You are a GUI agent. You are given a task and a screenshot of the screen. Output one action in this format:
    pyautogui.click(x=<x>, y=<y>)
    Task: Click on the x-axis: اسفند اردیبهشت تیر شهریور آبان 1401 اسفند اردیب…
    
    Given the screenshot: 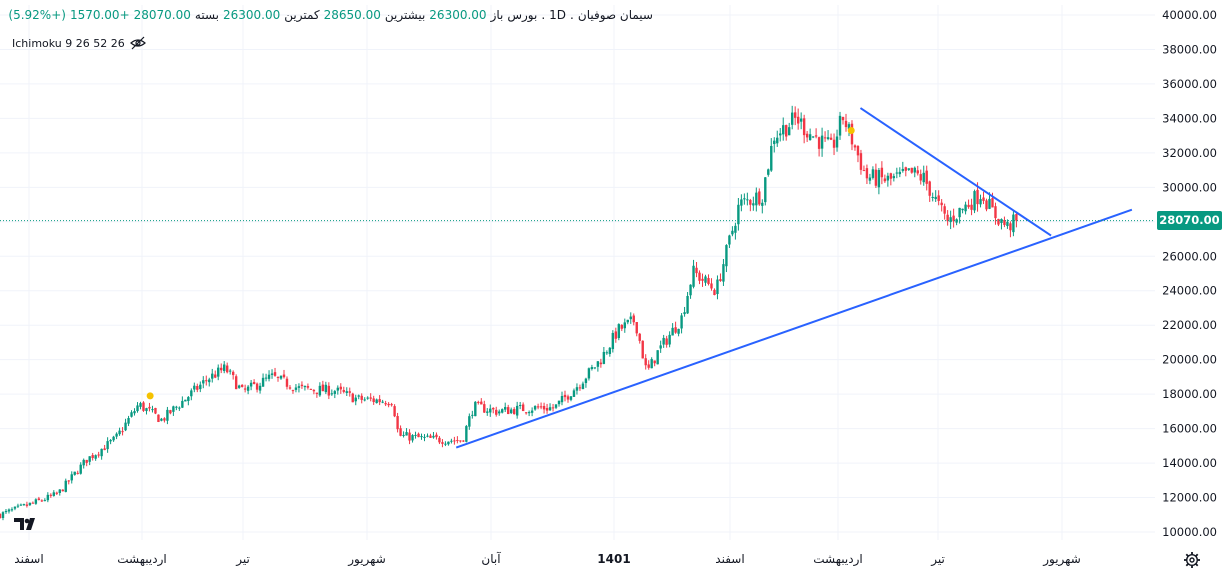 What is the action you would take?
    pyautogui.click(x=547, y=559)
    